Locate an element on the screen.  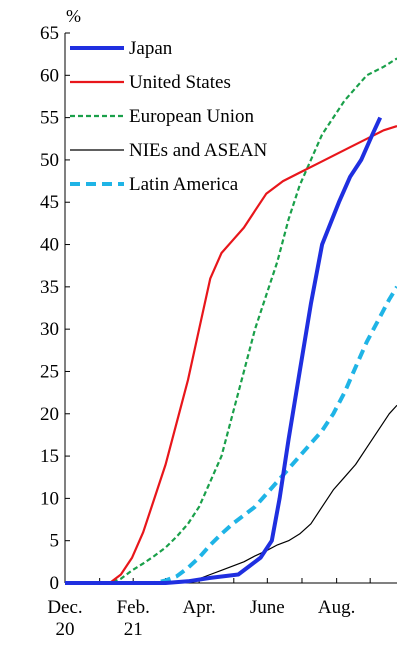
legend-label-european-union: European Union is located at coordinates (192, 116).